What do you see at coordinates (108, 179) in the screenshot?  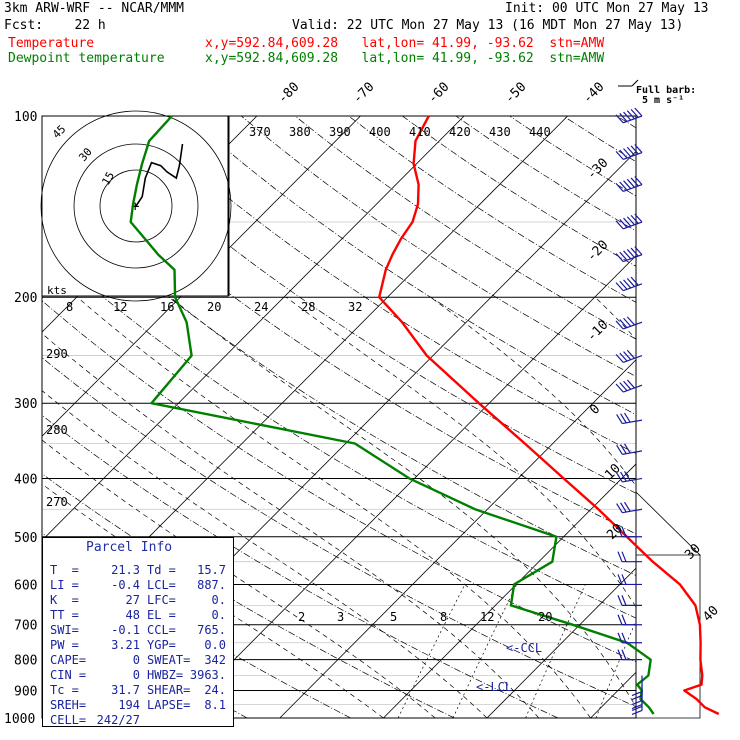 I see `hodograph-ring-label: 15` at bounding box center [108, 179].